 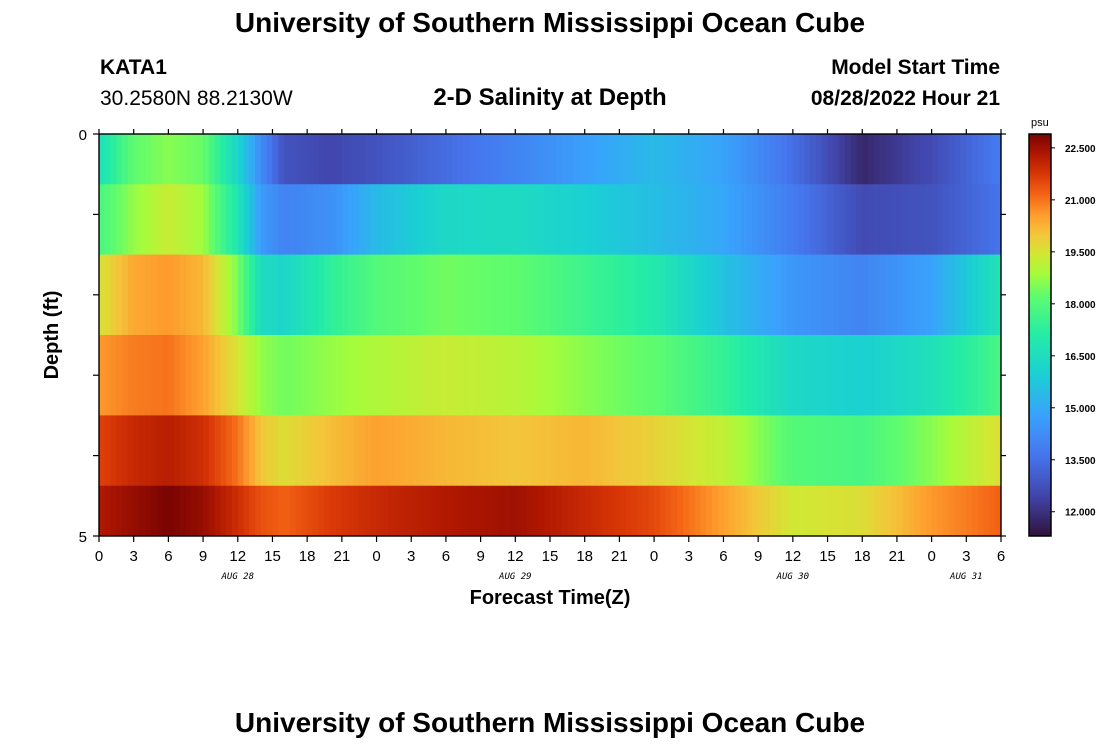 I want to click on x-tick-label: 0, so click(x=931, y=556).